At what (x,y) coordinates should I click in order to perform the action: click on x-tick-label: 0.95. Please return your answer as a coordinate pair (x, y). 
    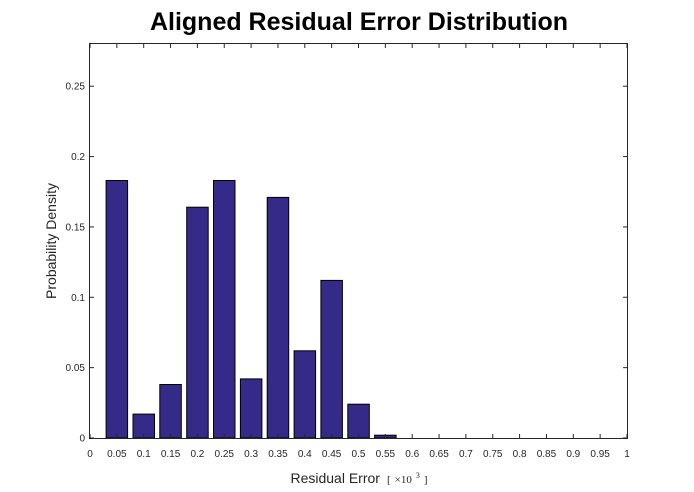
    Looking at the image, I should click on (600, 454).